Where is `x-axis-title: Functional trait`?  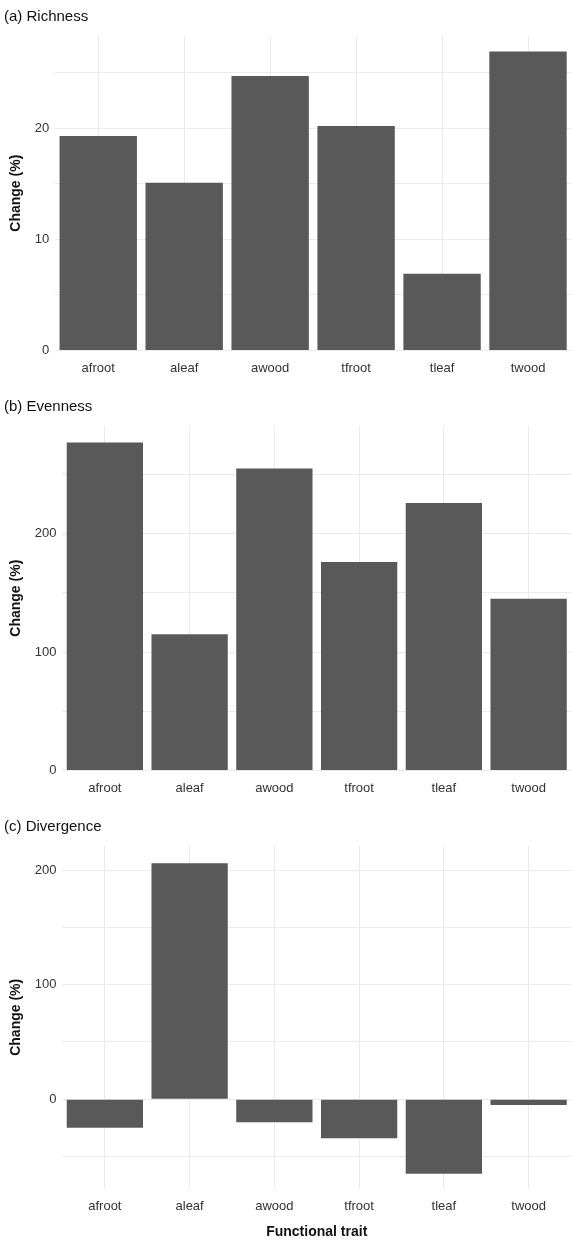
x-axis-title: Functional trait is located at coordinates (317, 1231).